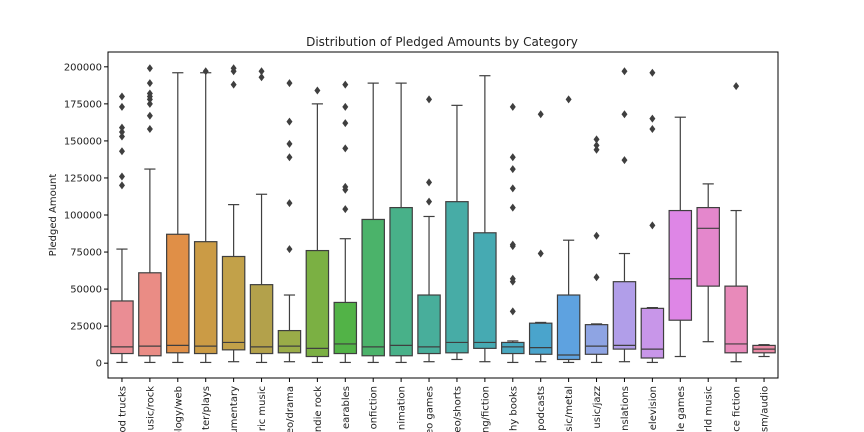 The height and width of the screenshot is (432, 864). Describe the element at coordinates (430, 409) in the screenshot. I see `x-tick-label: eo games` at that location.